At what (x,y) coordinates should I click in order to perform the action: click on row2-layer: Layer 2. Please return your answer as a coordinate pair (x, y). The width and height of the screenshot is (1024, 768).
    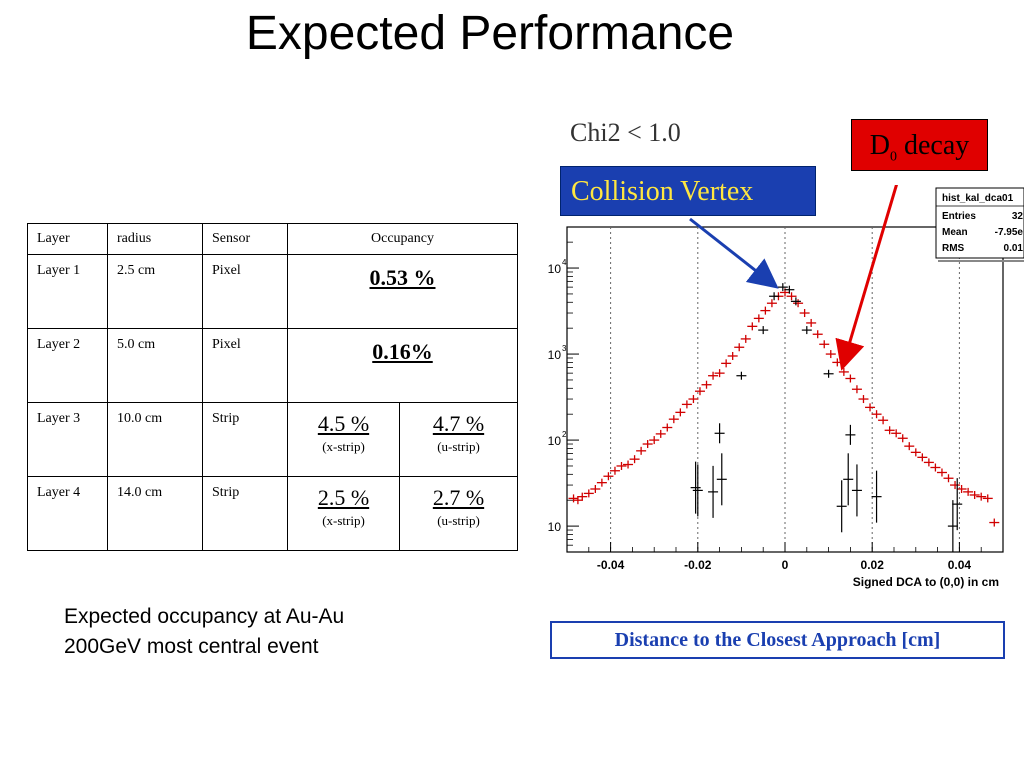
    Looking at the image, I should click on (67, 365).